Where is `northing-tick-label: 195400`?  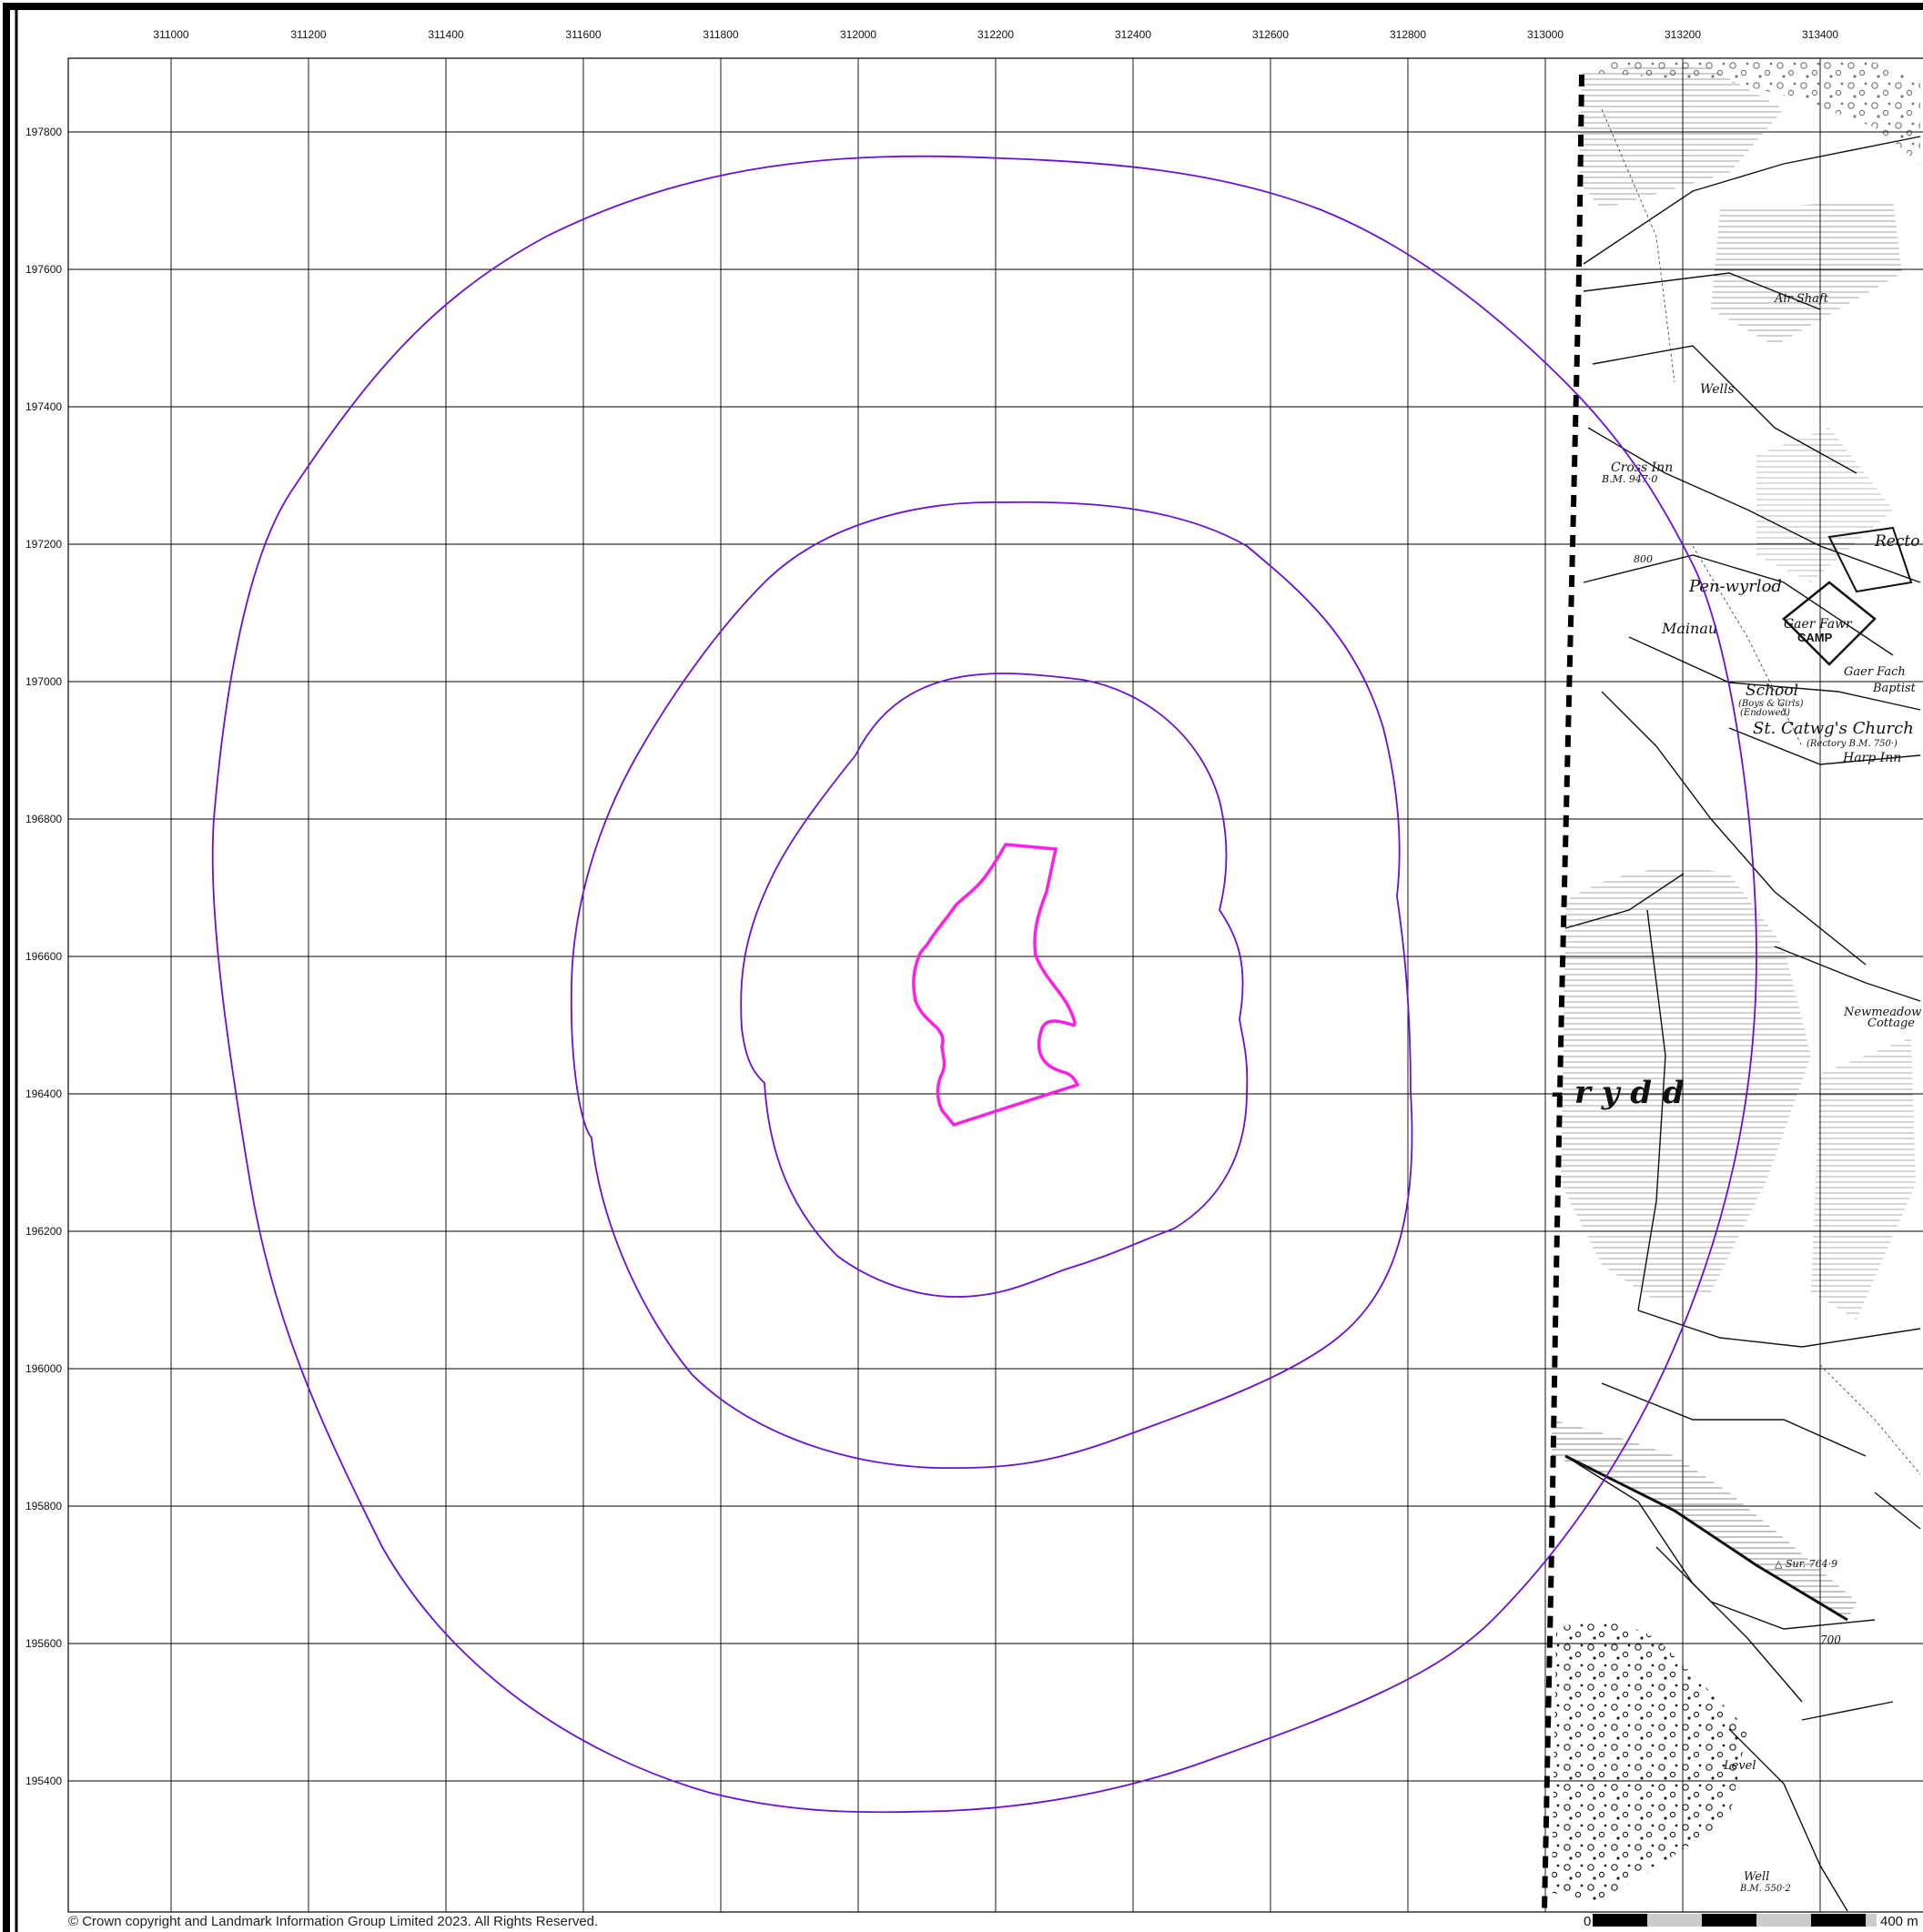 northing-tick-label: 195400 is located at coordinates (43, 1781).